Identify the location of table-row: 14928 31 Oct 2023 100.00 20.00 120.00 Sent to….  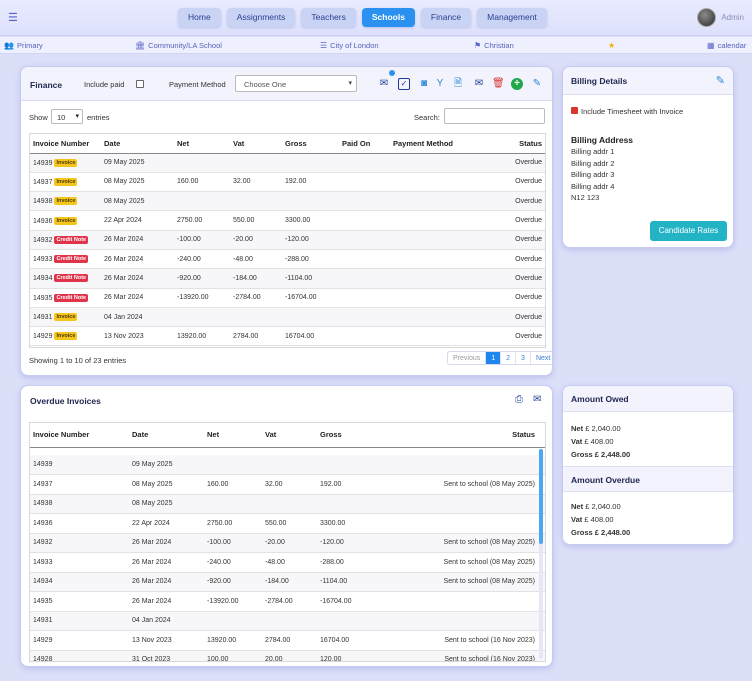
(287, 656).